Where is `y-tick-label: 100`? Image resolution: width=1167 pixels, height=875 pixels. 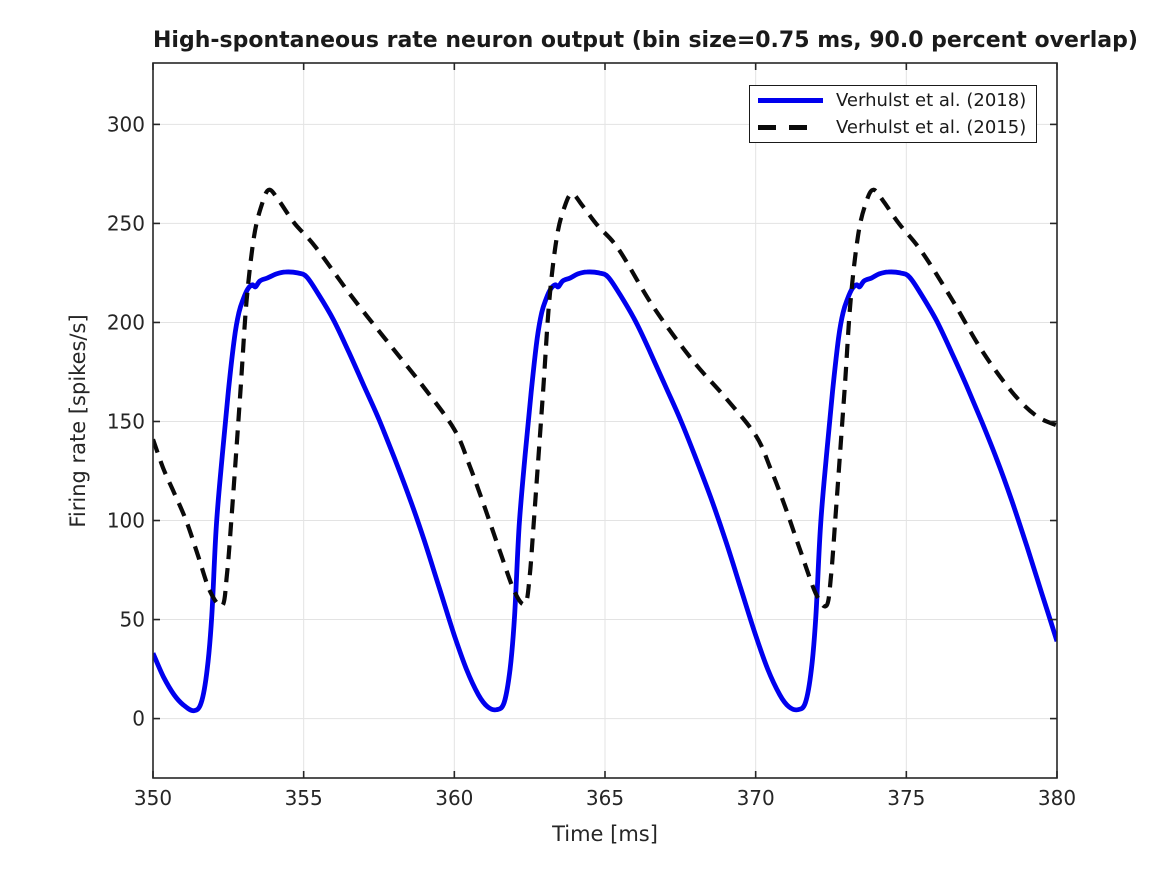 y-tick-label: 100 is located at coordinates (126, 521).